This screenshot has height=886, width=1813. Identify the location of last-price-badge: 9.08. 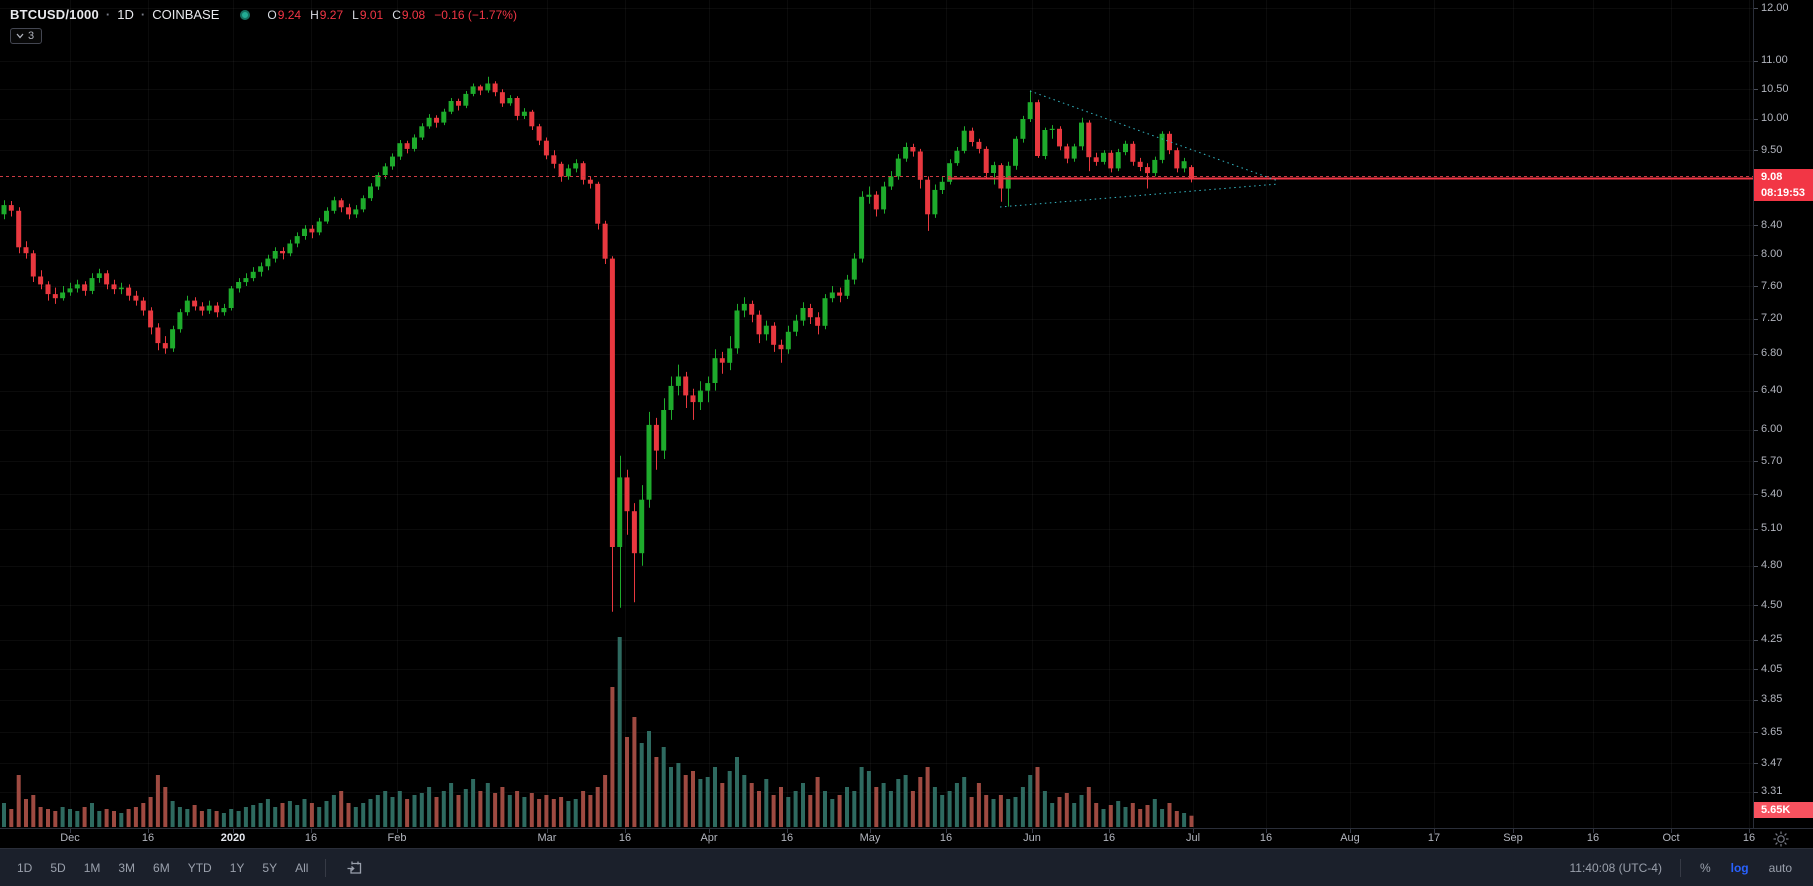
(1783, 177).